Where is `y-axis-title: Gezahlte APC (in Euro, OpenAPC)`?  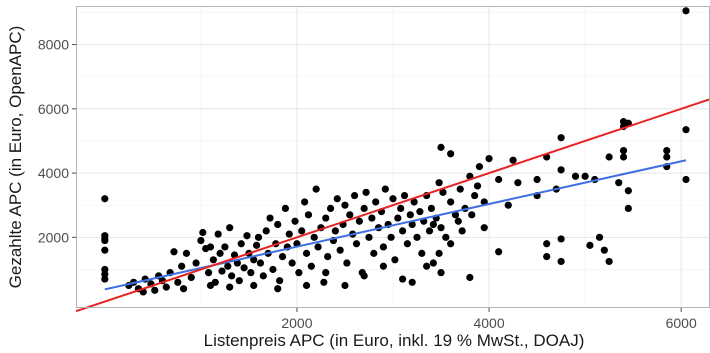
y-axis-title: Gezahlte APC (in Euro, OpenAPC) is located at coordinates (15, 157).